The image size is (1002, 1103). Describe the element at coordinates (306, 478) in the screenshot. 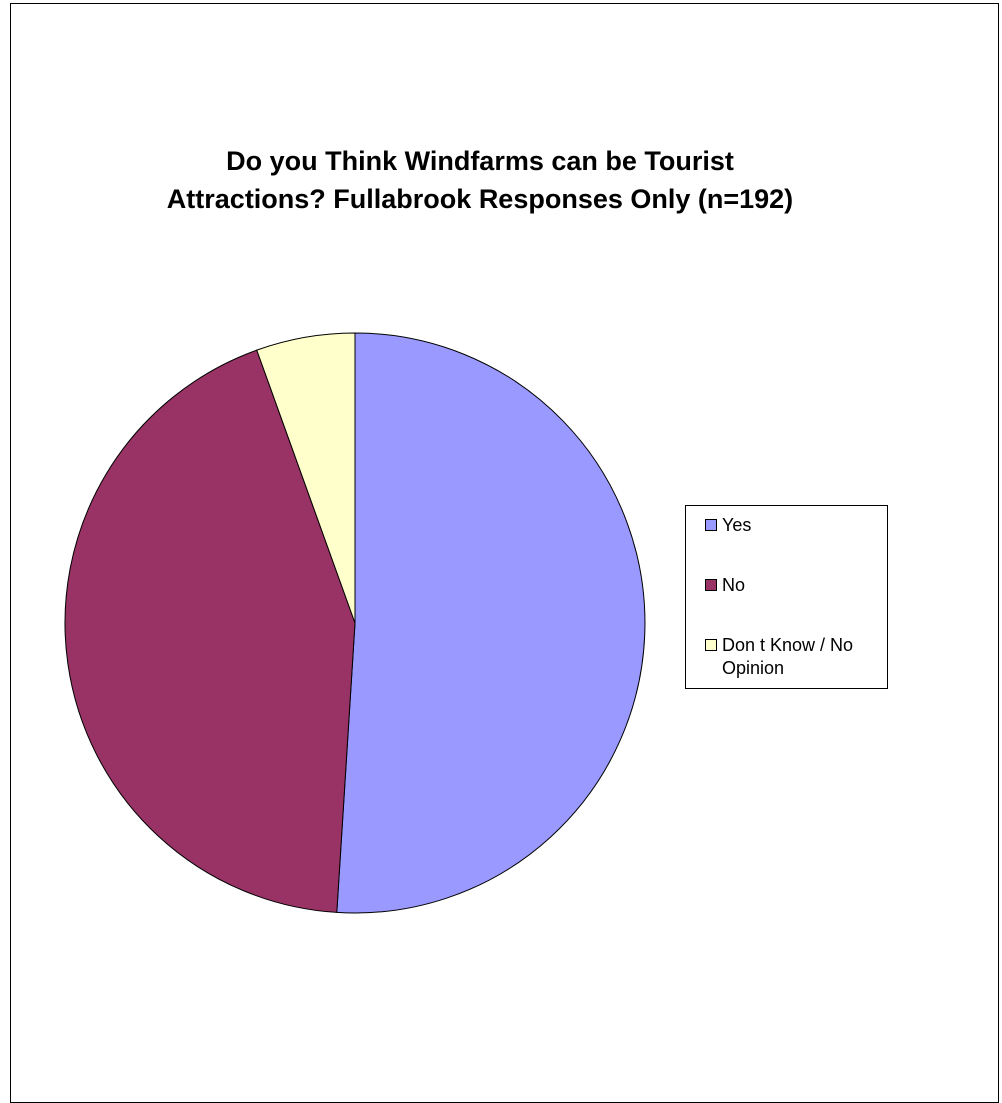

I see `pie-slice-dont-know` at that location.